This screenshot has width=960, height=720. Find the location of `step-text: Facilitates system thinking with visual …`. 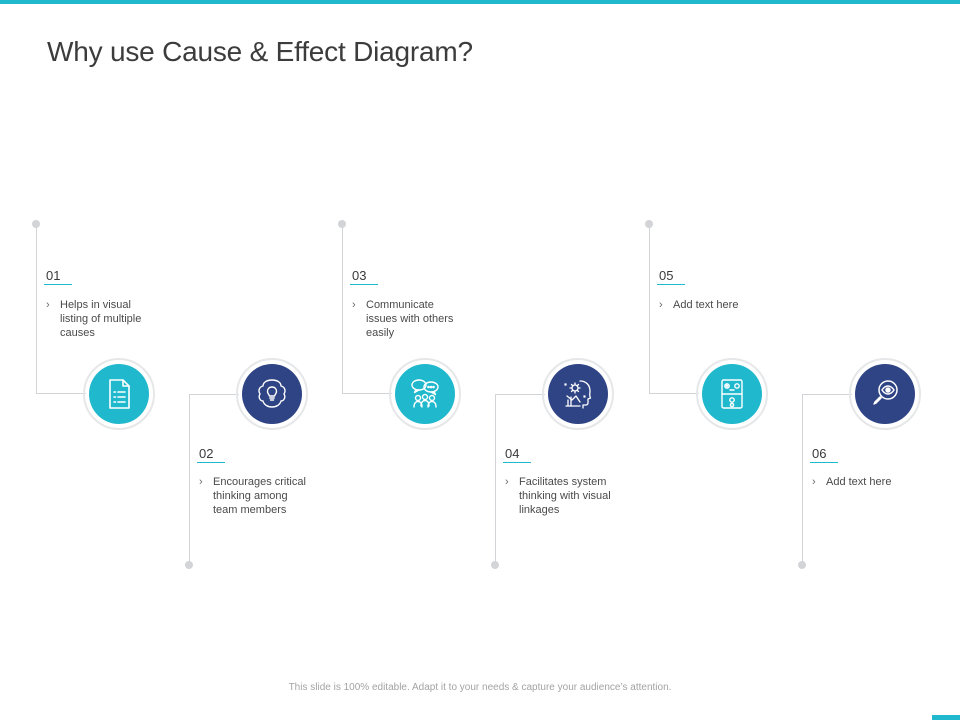

step-text: Facilitates system thinking with visual … is located at coordinates (565, 496).